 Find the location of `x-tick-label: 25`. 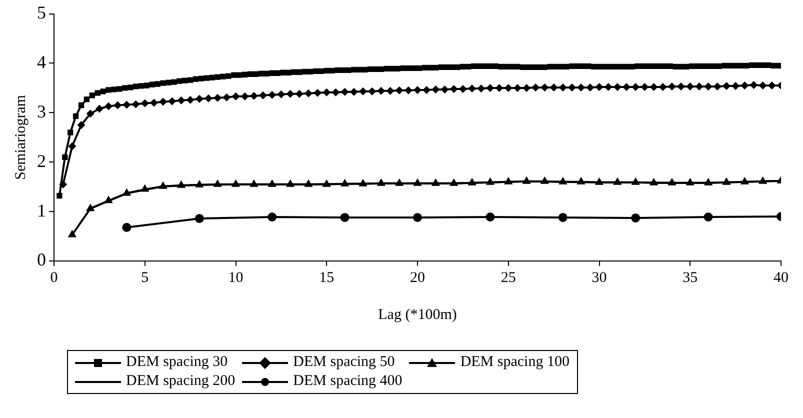

x-tick-label: 25 is located at coordinates (508, 278).